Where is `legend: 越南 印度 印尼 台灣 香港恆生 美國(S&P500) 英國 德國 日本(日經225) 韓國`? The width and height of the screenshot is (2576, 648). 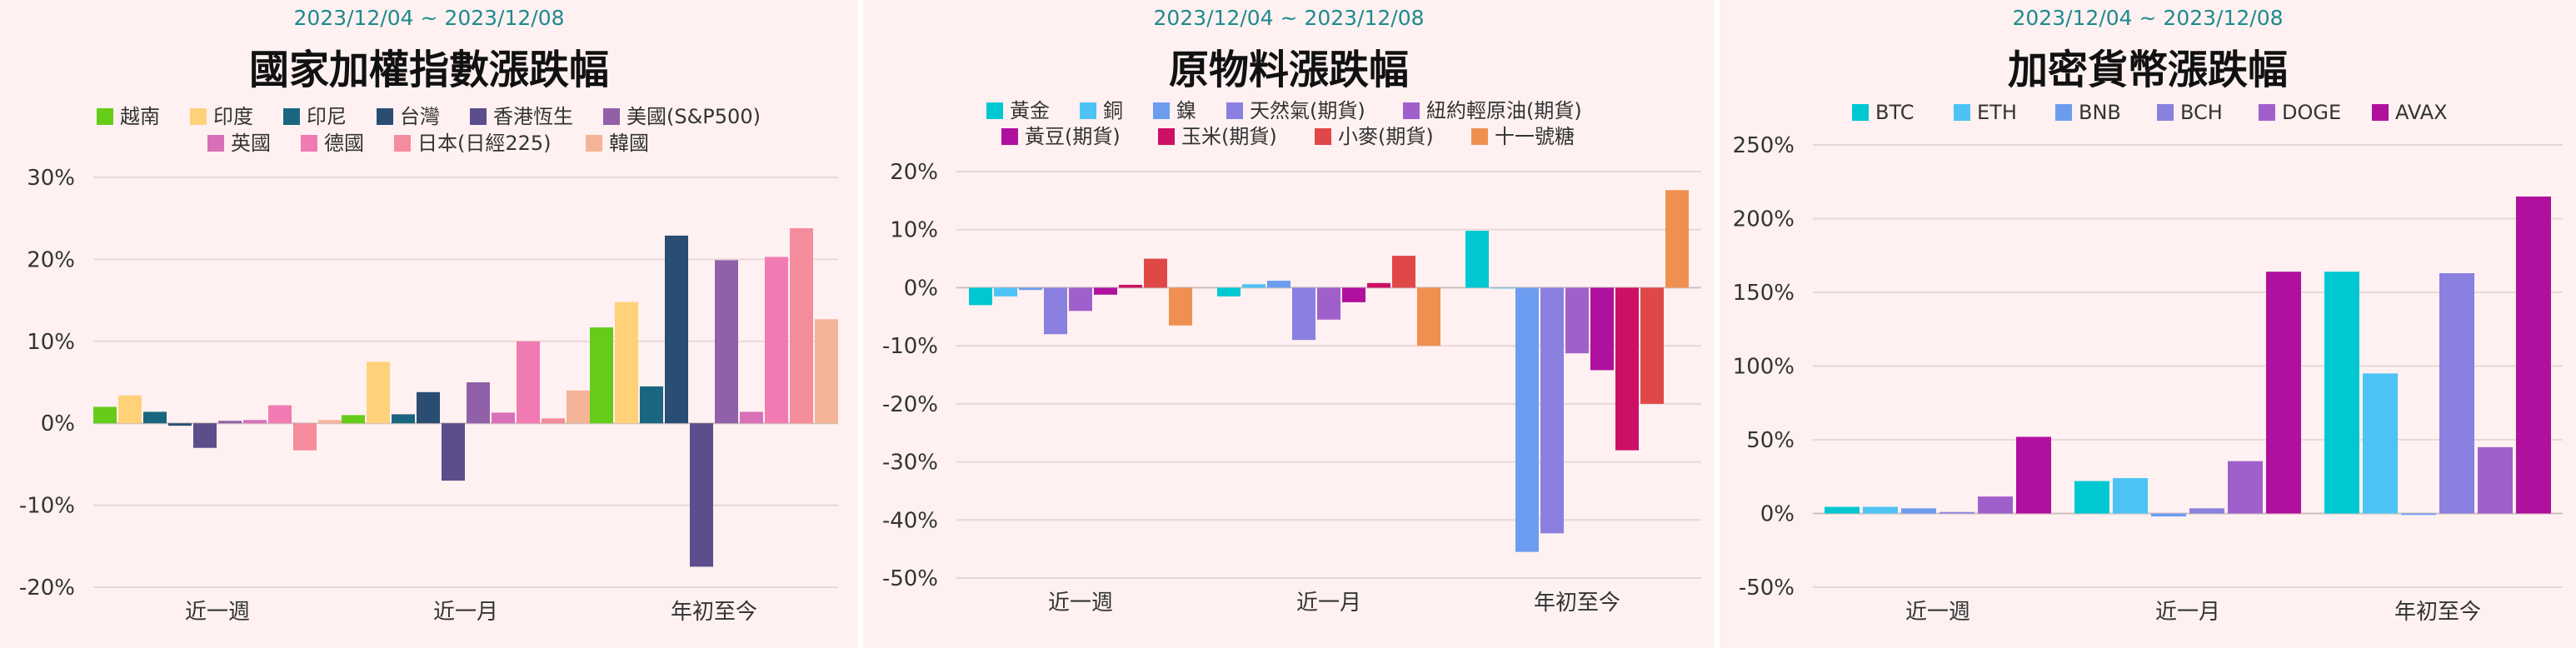 legend: 越南 印度 印尼 台灣 香港恆生 美國(S&P500) 英國 德國 日本(日經225) 韓國 is located at coordinates (429, 130).